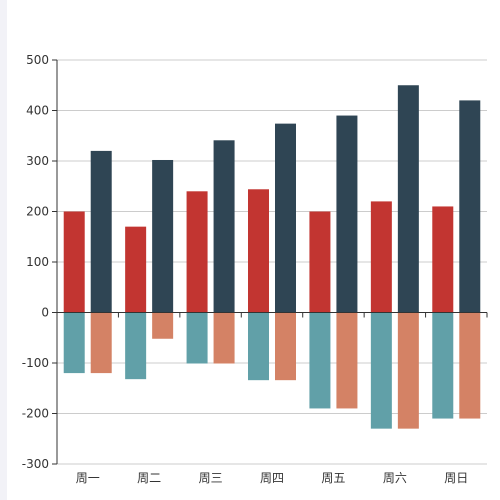 This screenshot has height=500, width=500. What do you see at coordinates (37, 262) in the screenshot?
I see `y-tick-label: 100` at bounding box center [37, 262].